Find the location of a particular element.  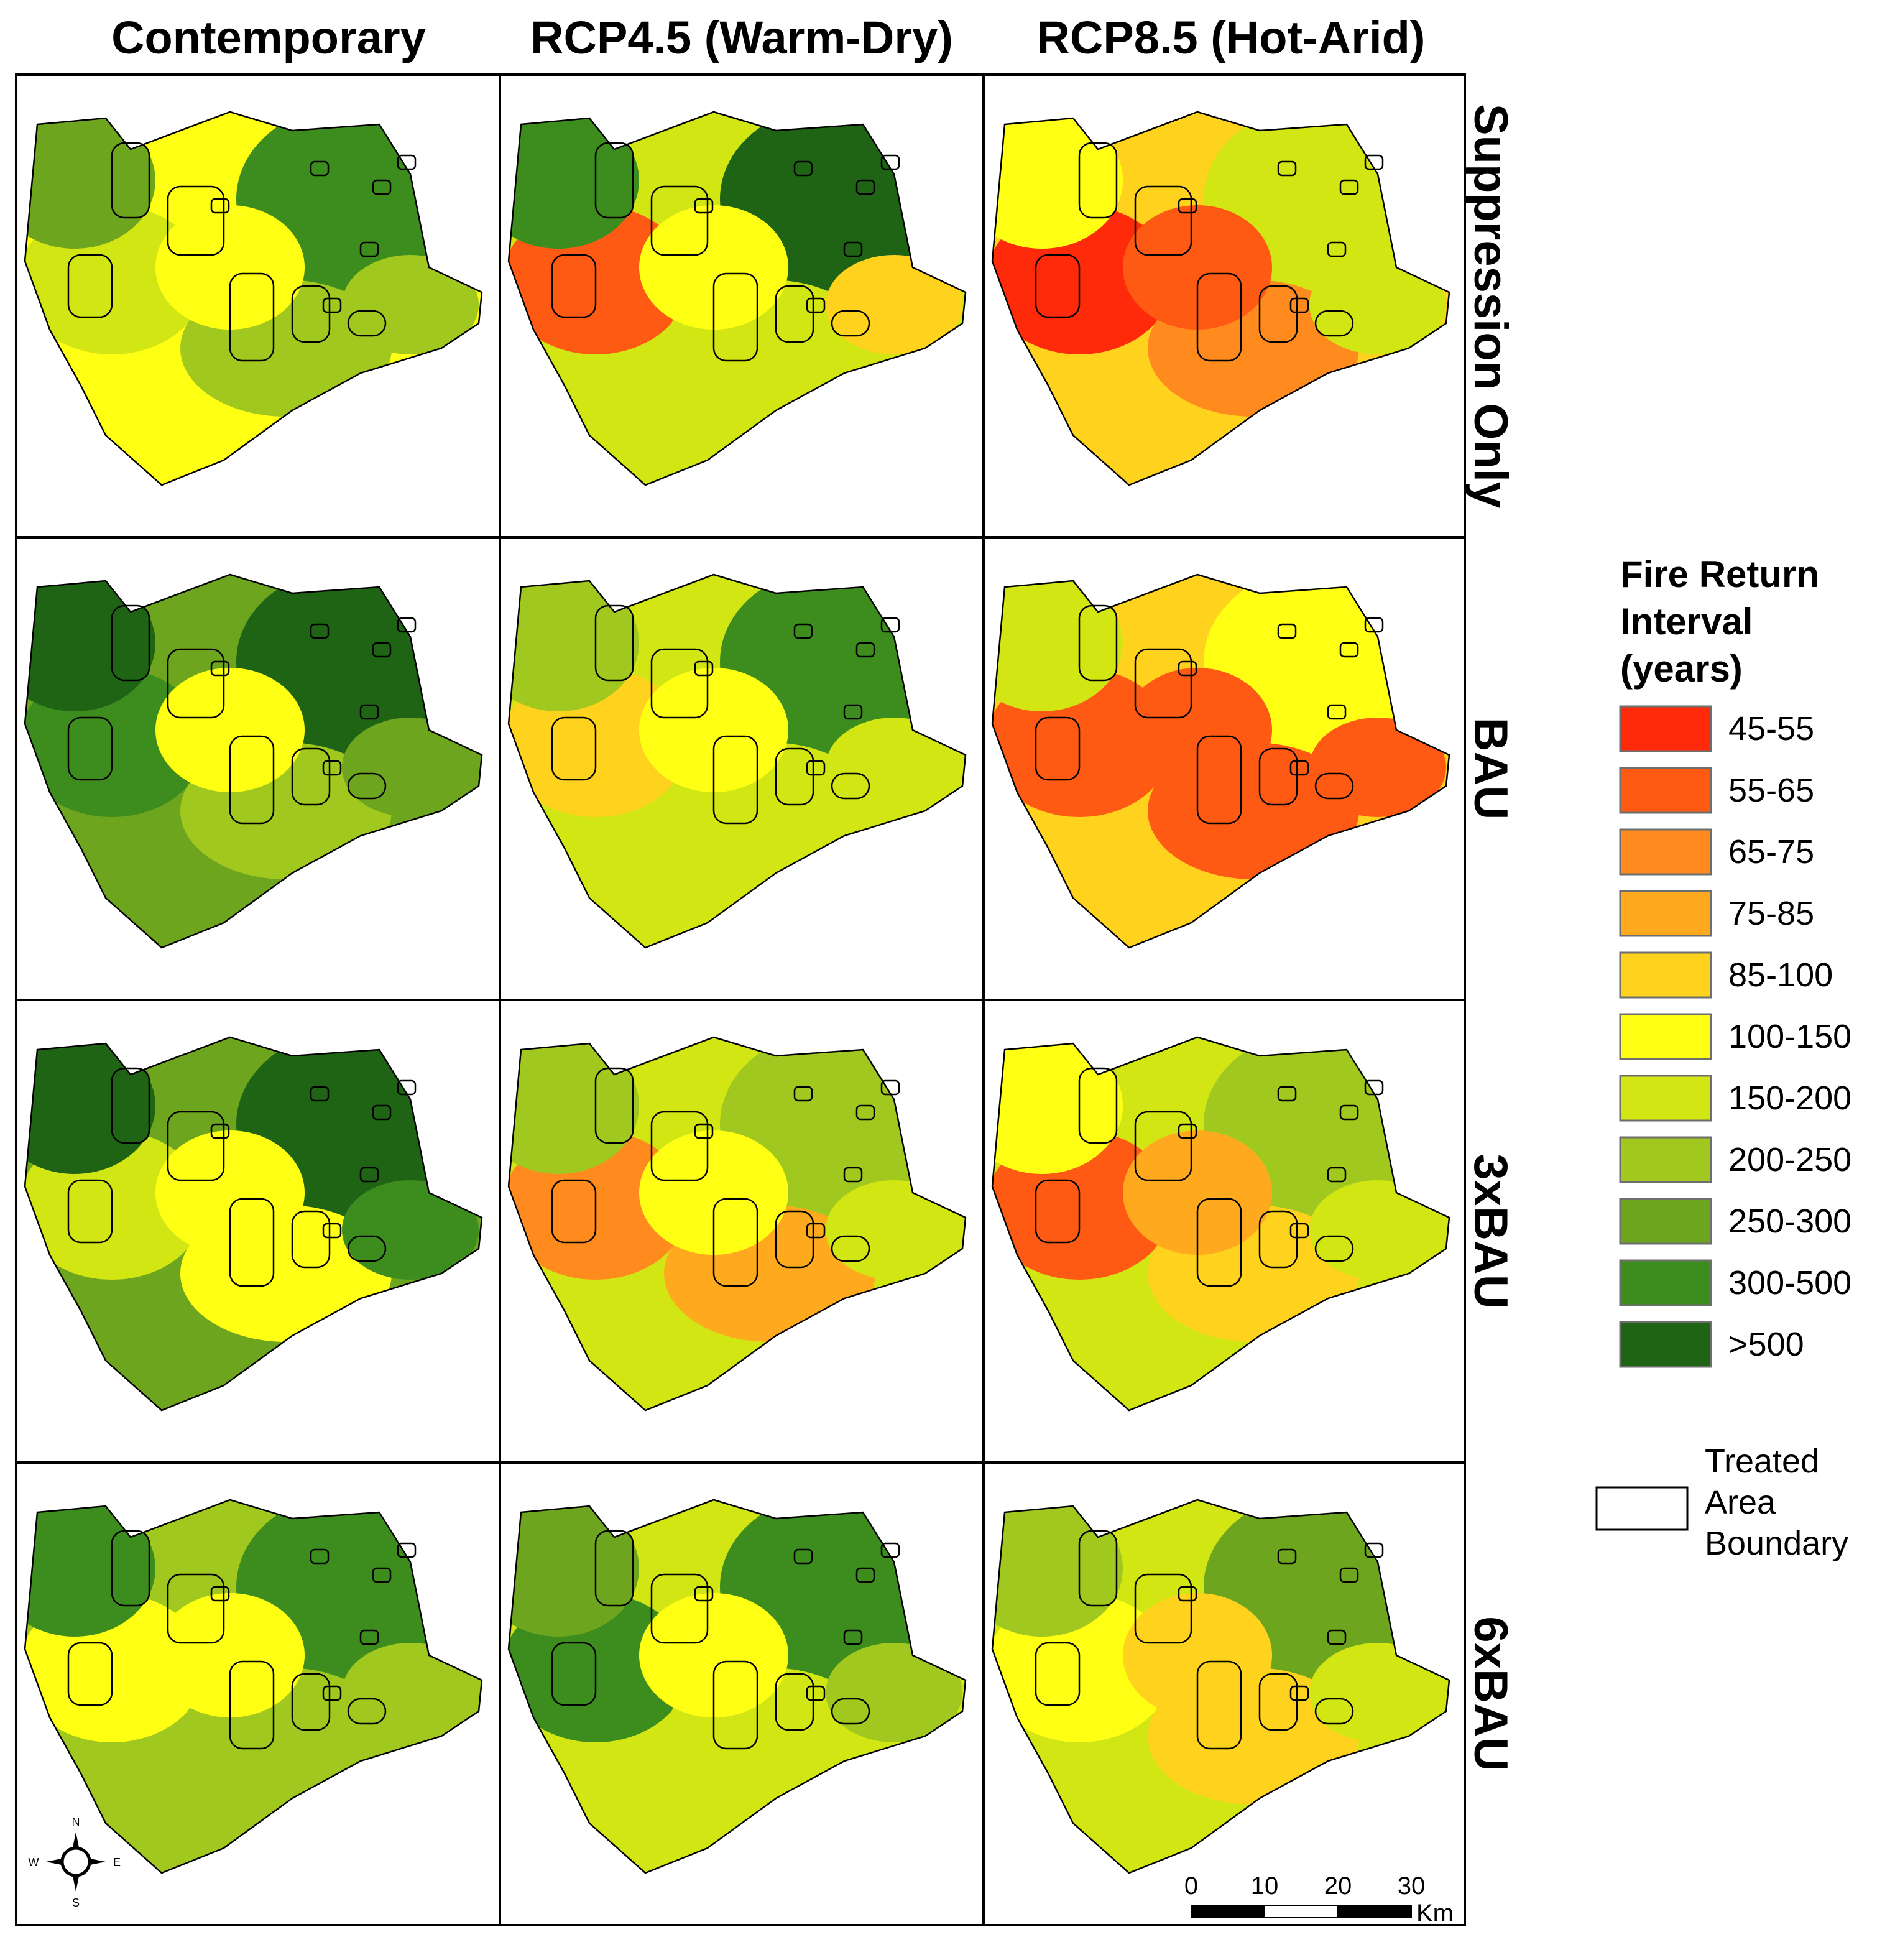

compass-w: W is located at coordinates (34, 1862).